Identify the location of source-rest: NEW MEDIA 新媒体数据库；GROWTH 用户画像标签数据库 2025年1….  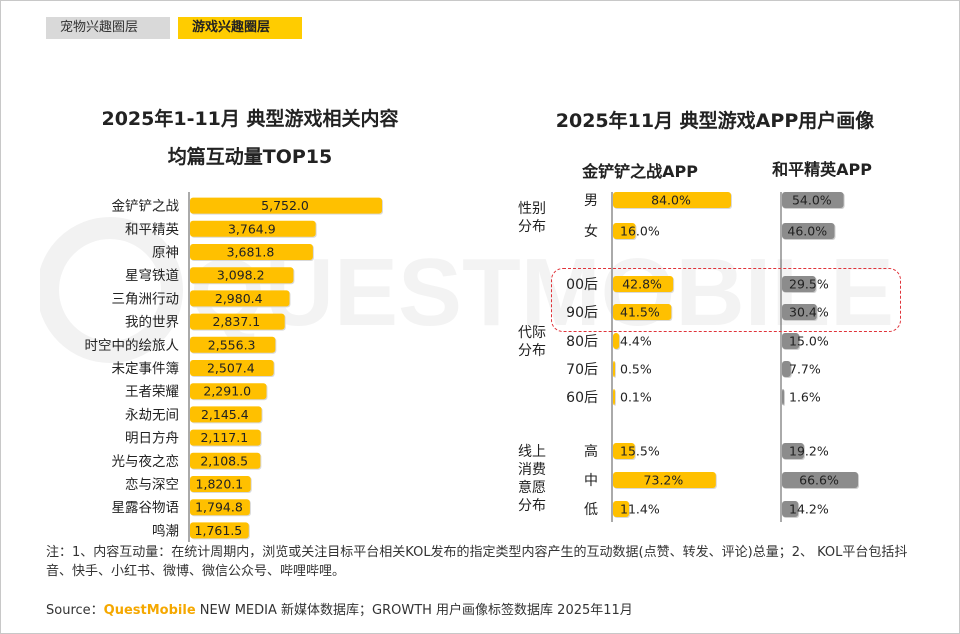
(414, 610).